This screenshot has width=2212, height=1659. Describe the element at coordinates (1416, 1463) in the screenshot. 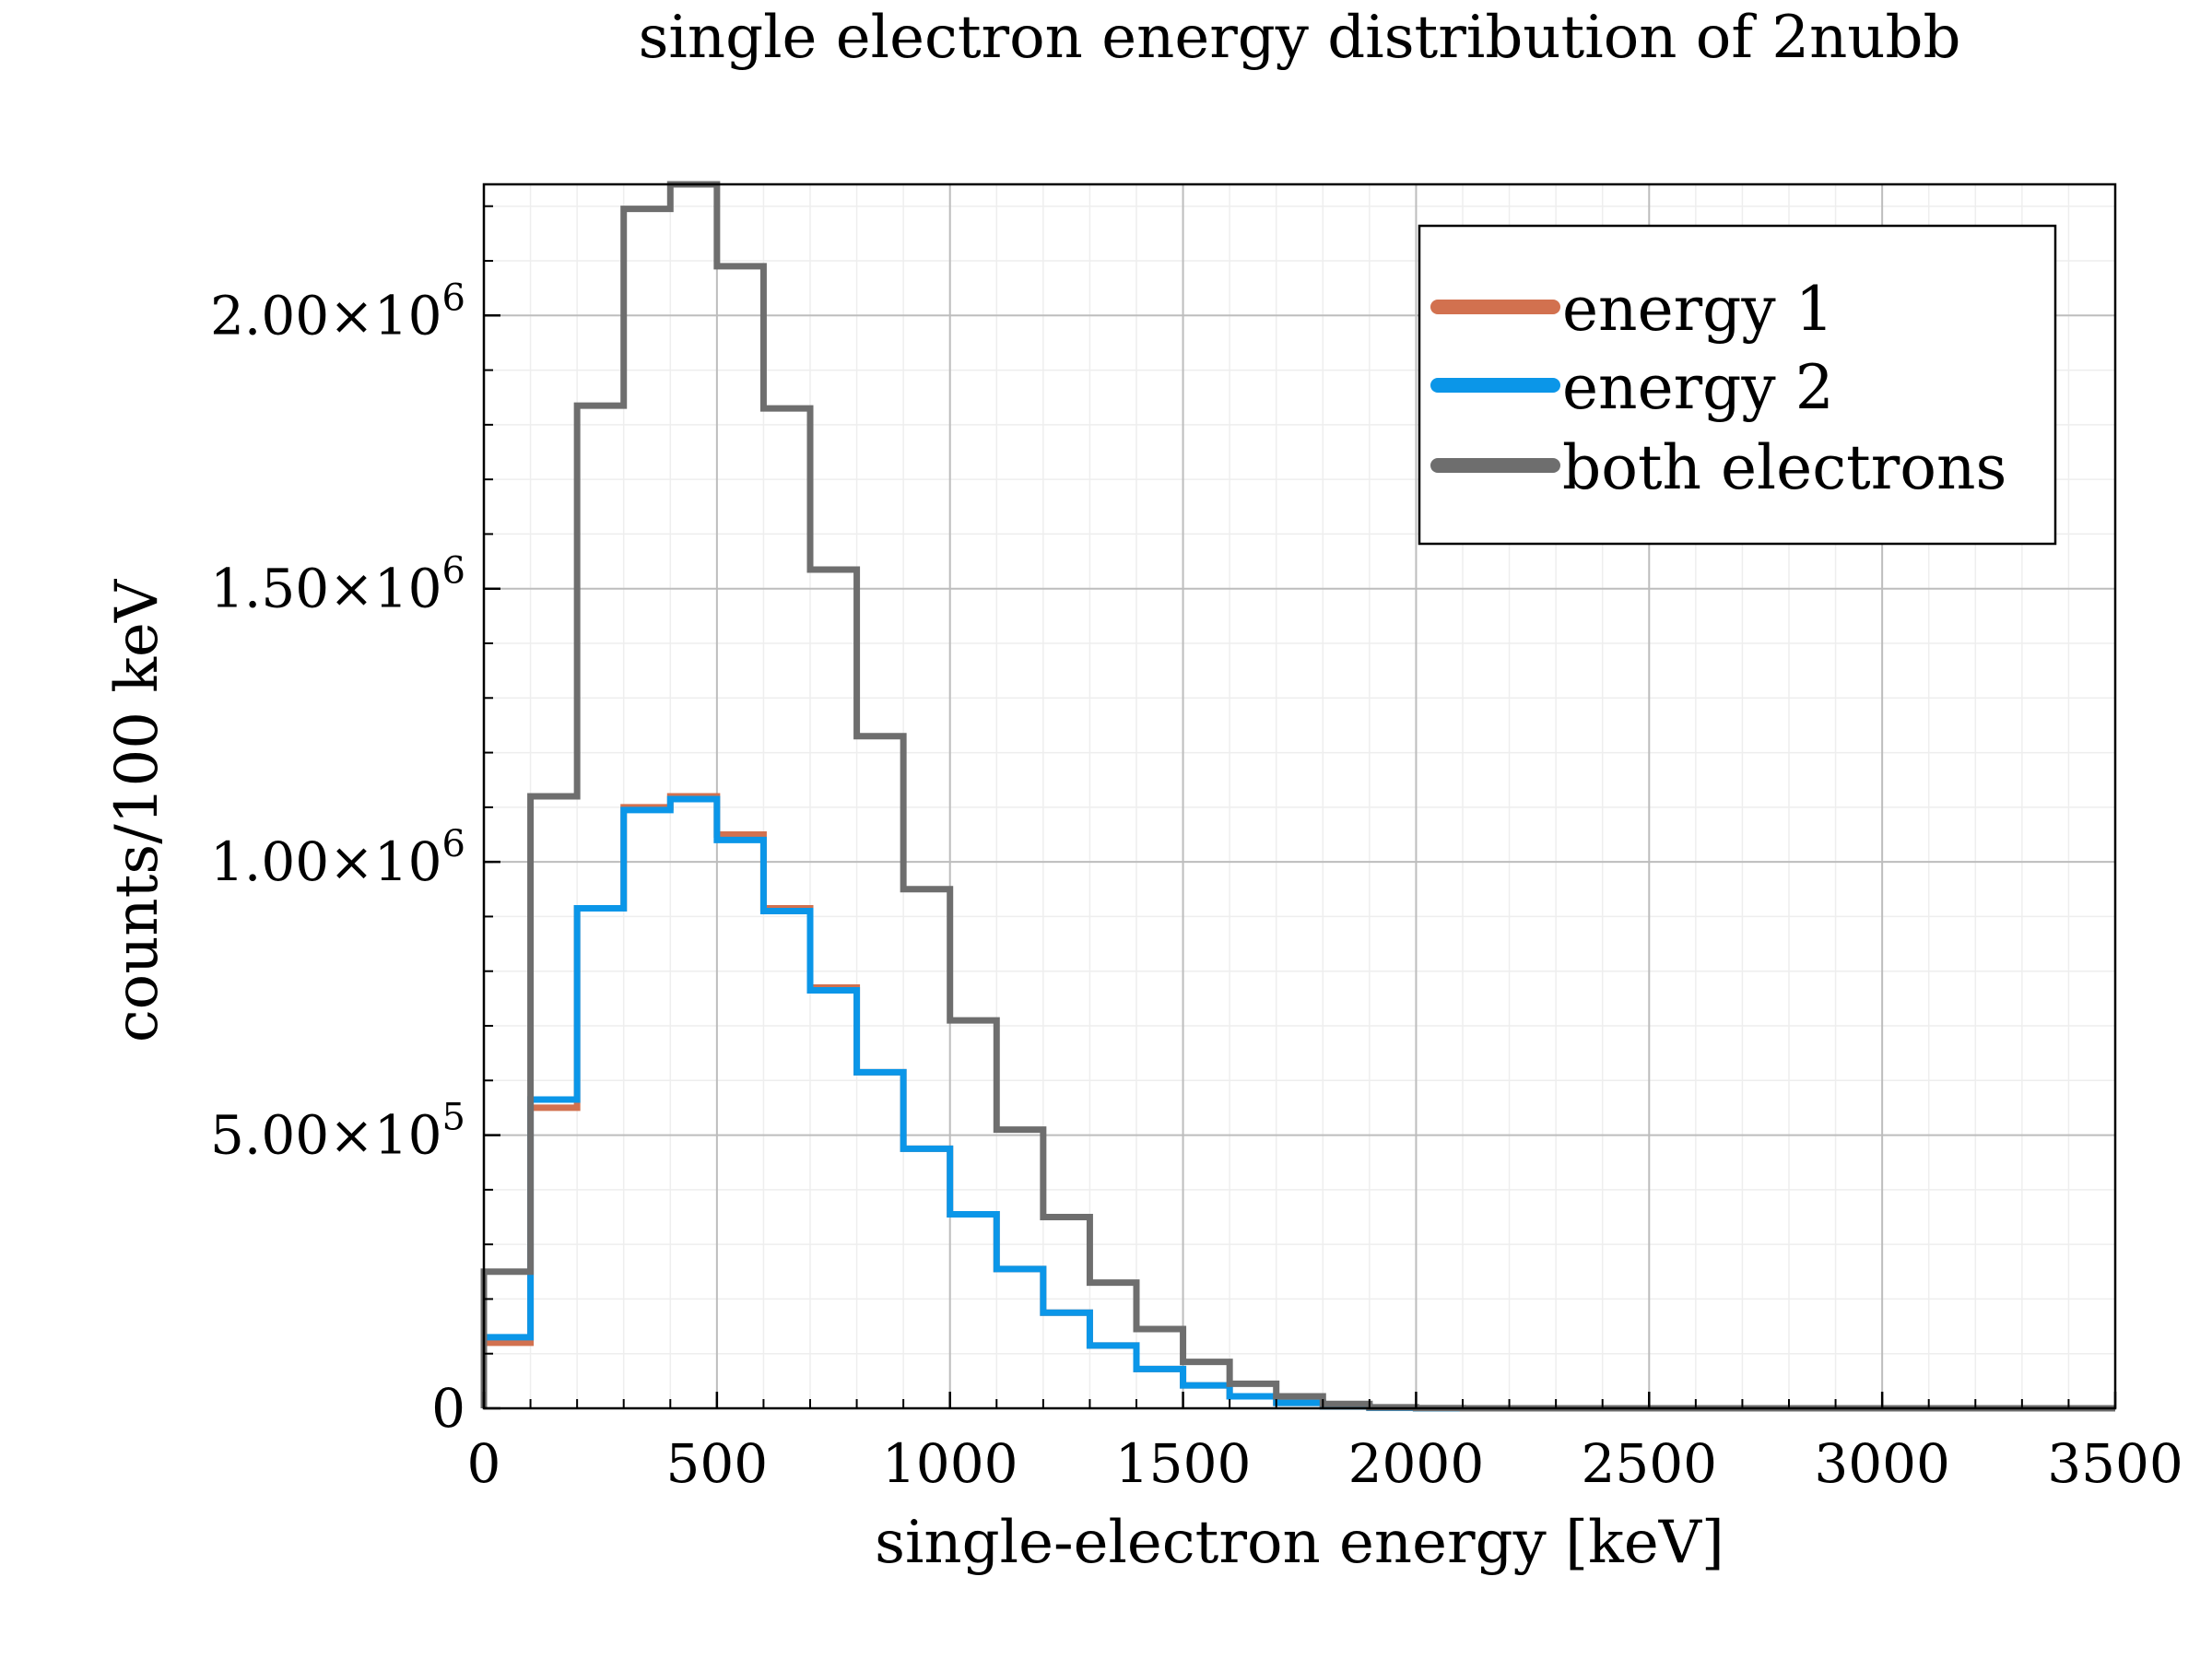

I see `x-tick-label: 2000` at that location.